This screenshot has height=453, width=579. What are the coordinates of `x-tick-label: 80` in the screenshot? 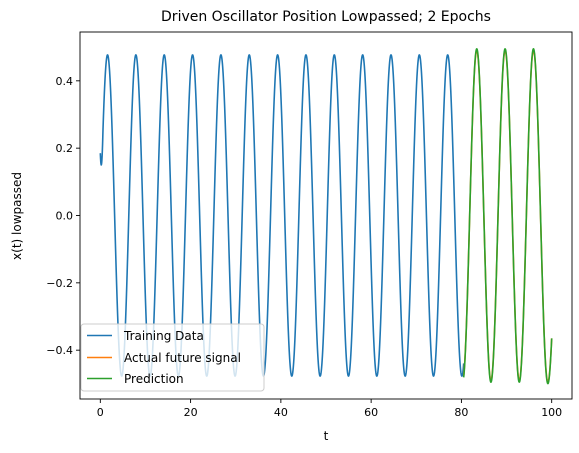 It's located at (461, 412).